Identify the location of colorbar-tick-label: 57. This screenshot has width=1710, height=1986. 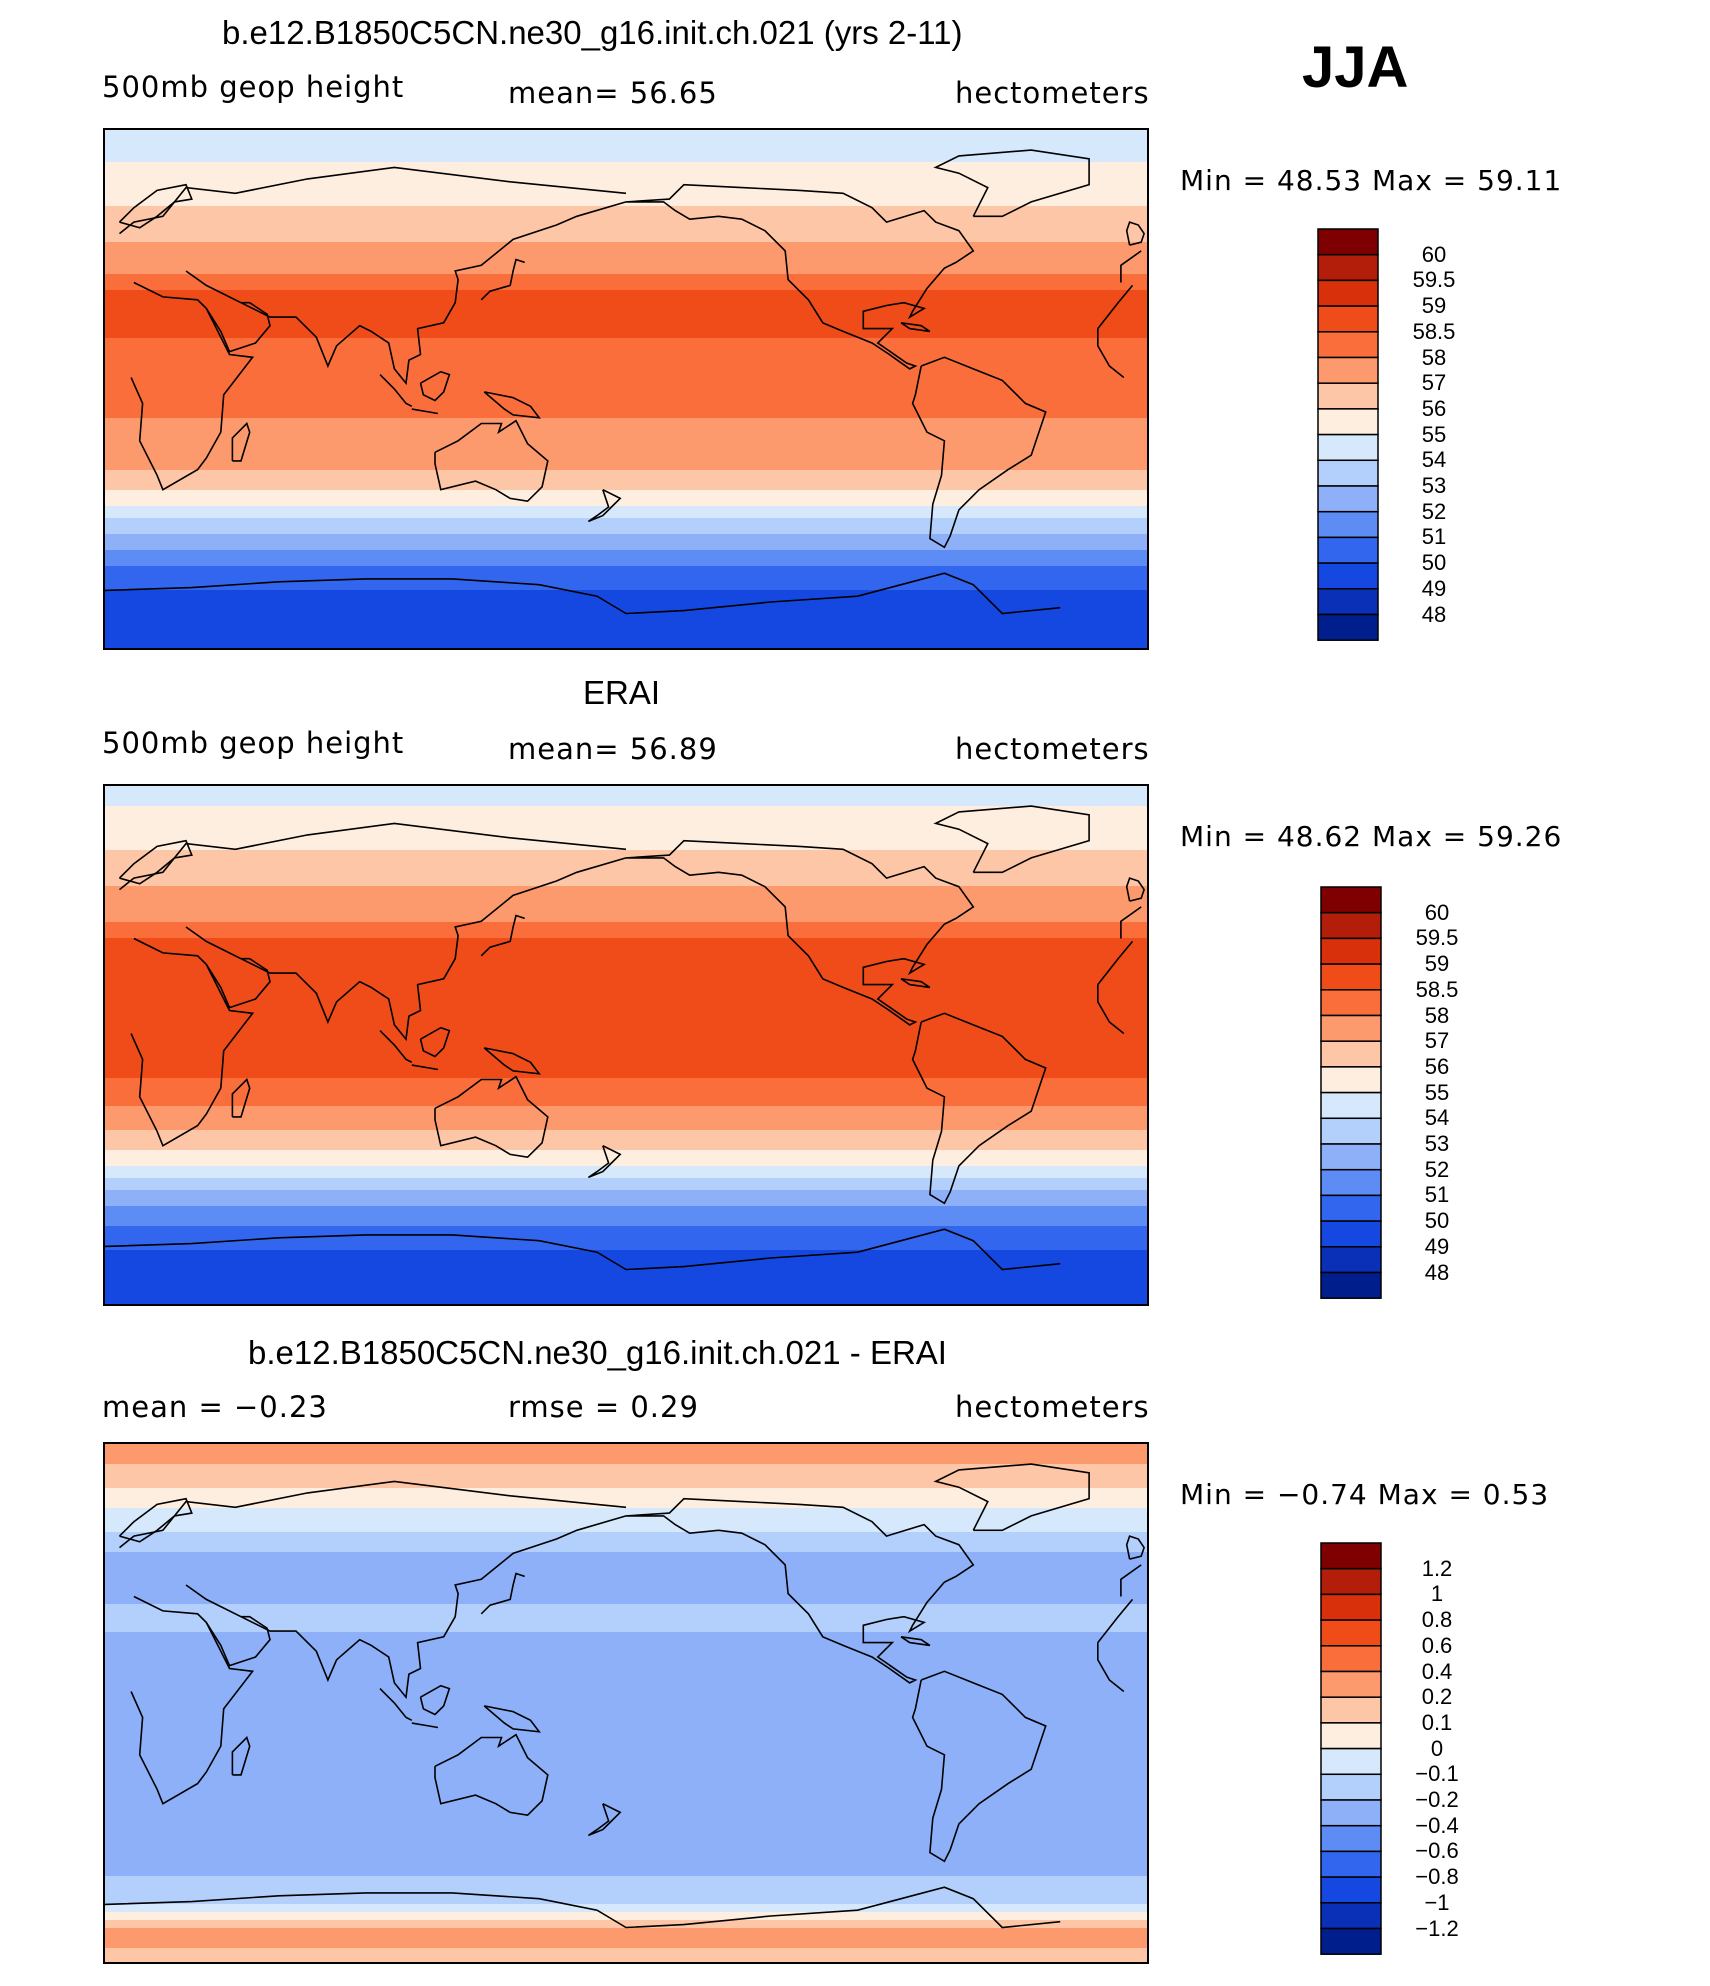
(1437, 1041).